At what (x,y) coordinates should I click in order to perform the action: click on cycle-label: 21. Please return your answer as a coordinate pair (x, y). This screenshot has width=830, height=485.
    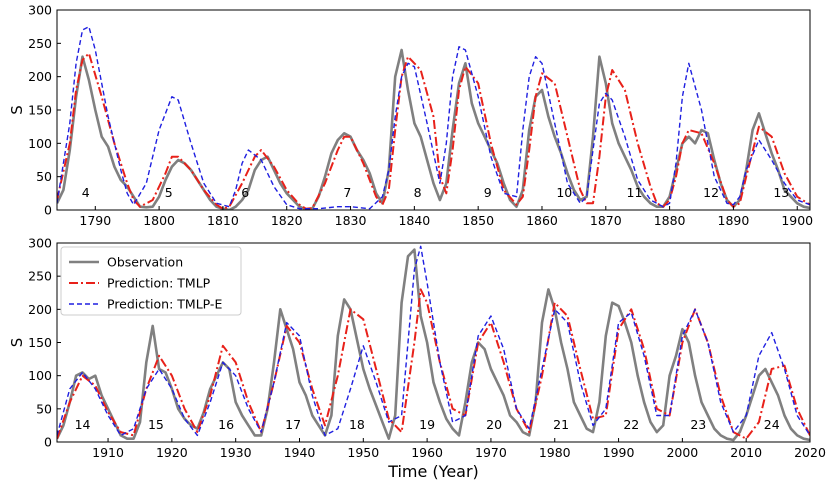
    Looking at the image, I should click on (561, 424).